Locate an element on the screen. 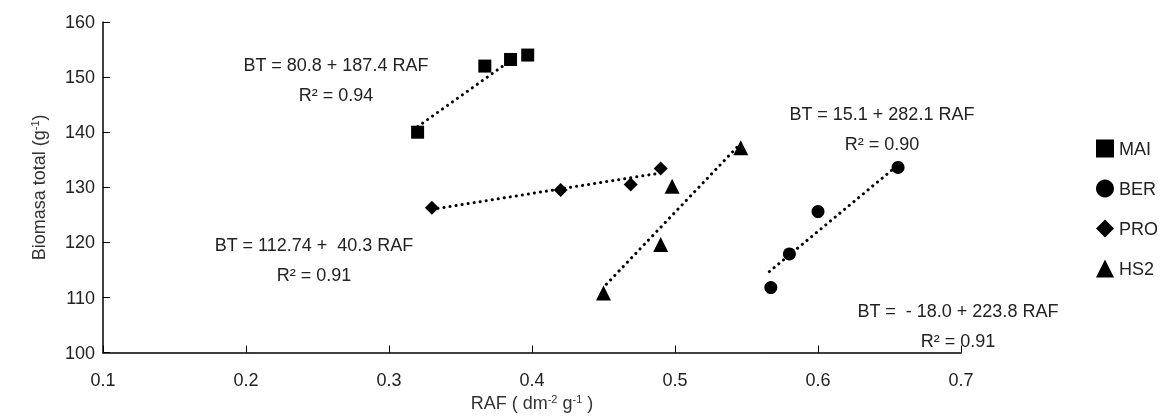 The image size is (1173, 417). y-tick-label: 130 is located at coordinates (79, 187).